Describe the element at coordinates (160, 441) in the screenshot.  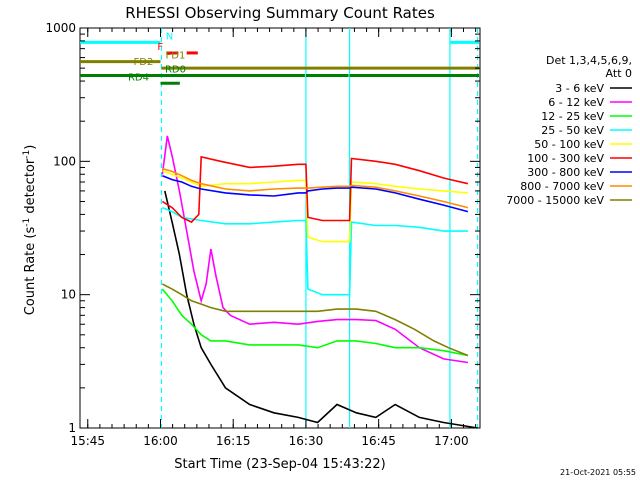
I see `x-tick-label: 16:00` at that location.